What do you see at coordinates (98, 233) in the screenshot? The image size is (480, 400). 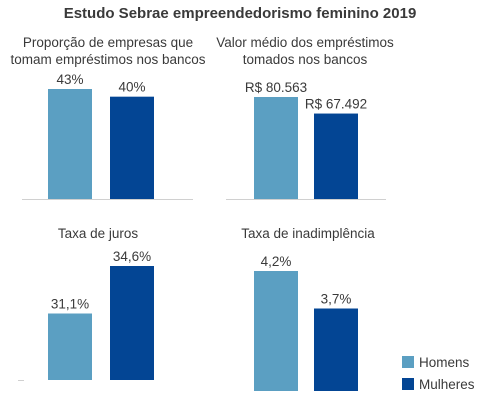 I see `panel-3-title-line-1: Taxa de juros` at bounding box center [98, 233].